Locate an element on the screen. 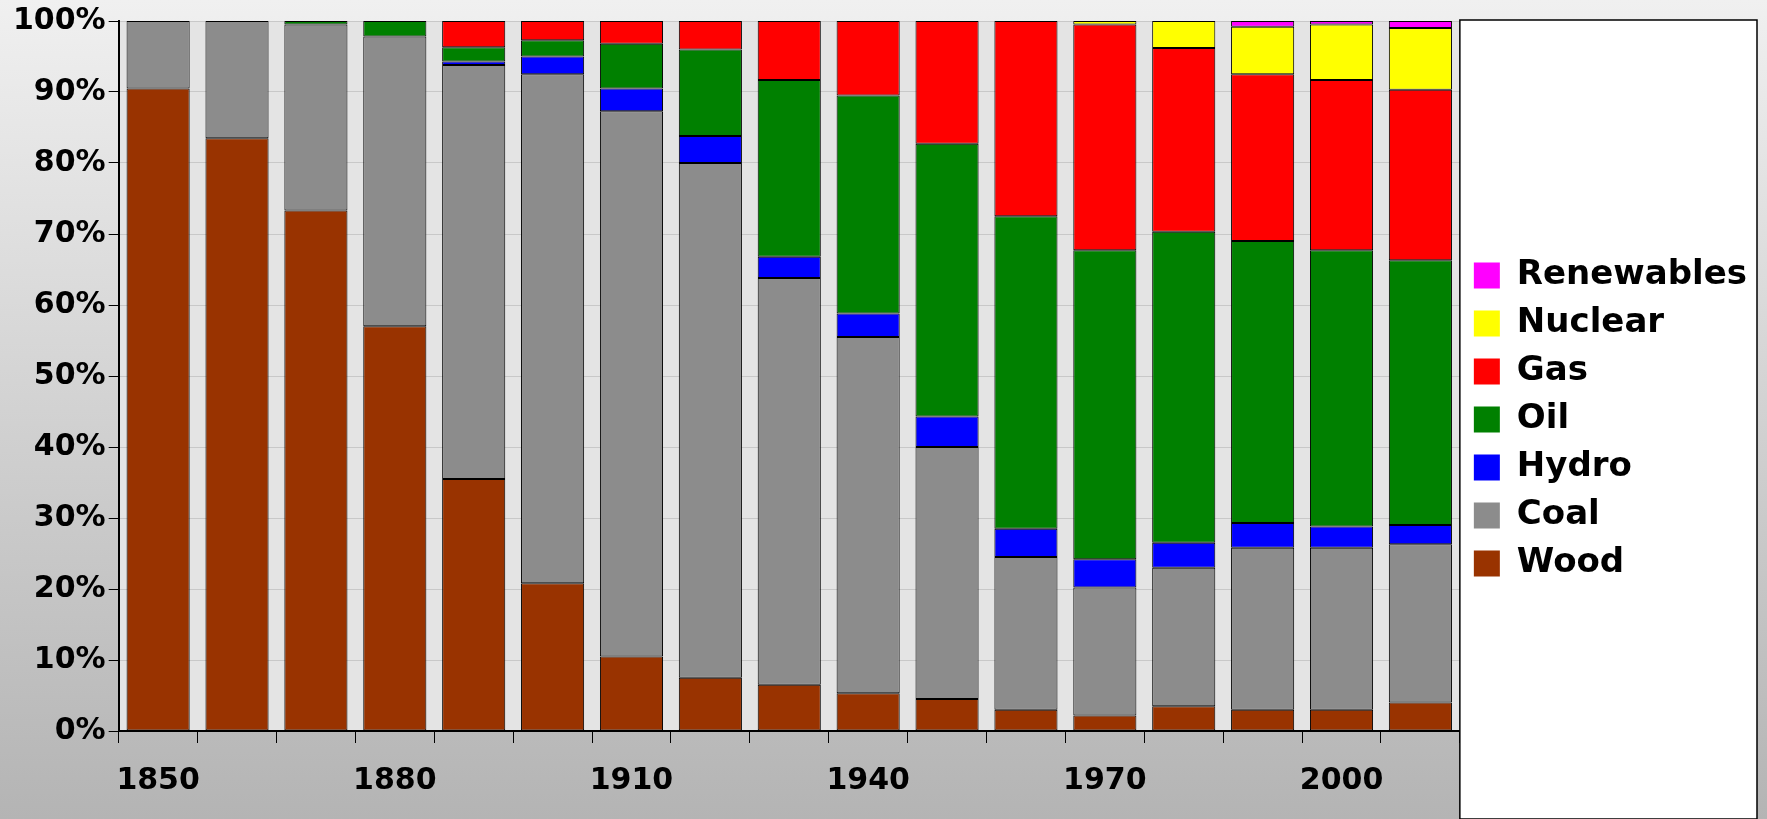 The image size is (1767, 819). y-tick-label: 30% is located at coordinates (69, 515).